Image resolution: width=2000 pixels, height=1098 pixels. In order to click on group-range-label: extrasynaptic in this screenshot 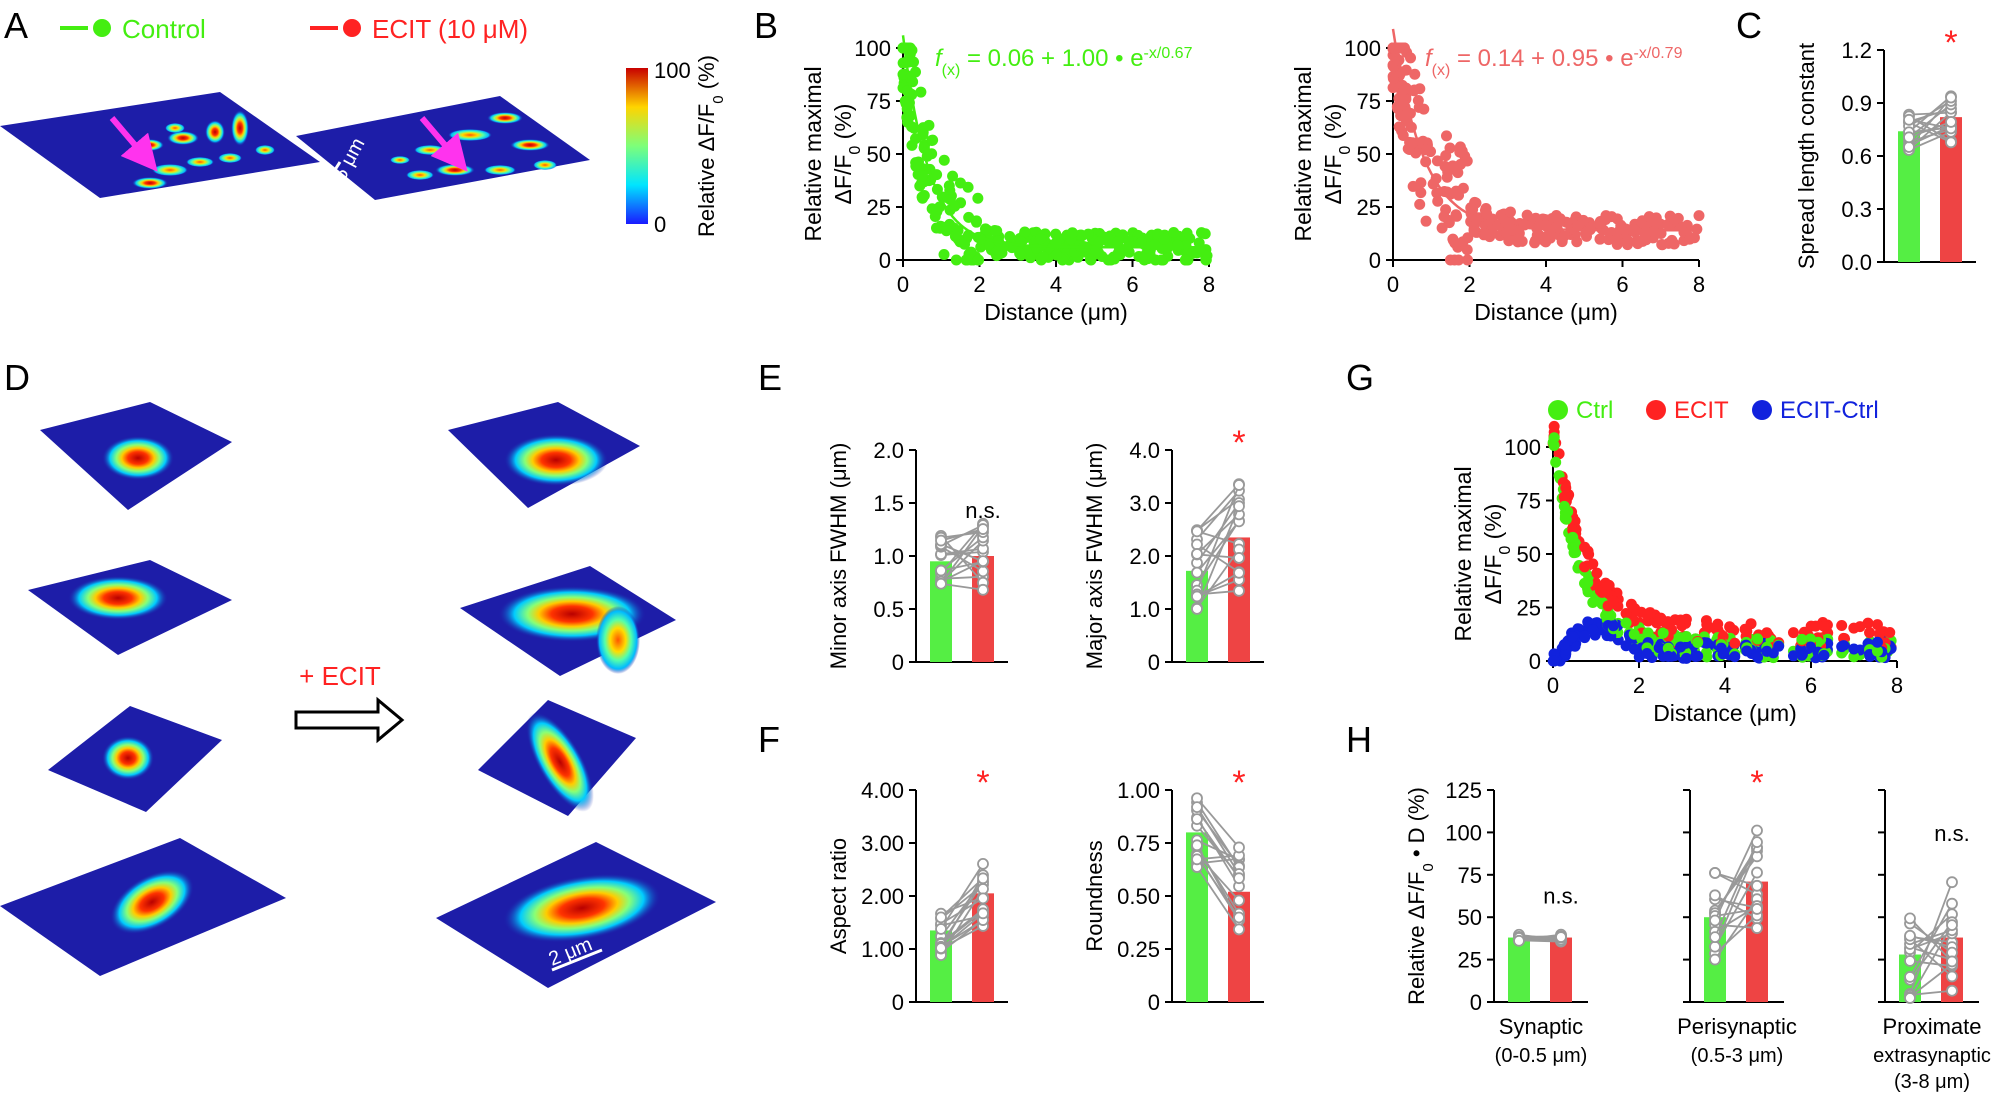, I will do `click(1932, 1056)`.